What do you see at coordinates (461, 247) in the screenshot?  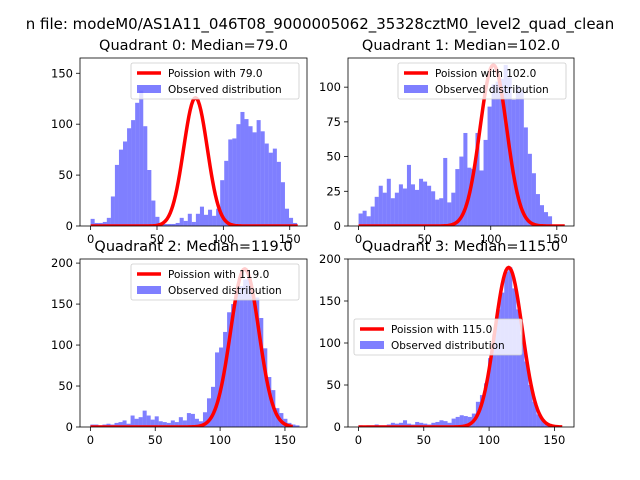 I see `panel-title: Quadrant 3: Median=115.0` at bounding box center [461, 247].